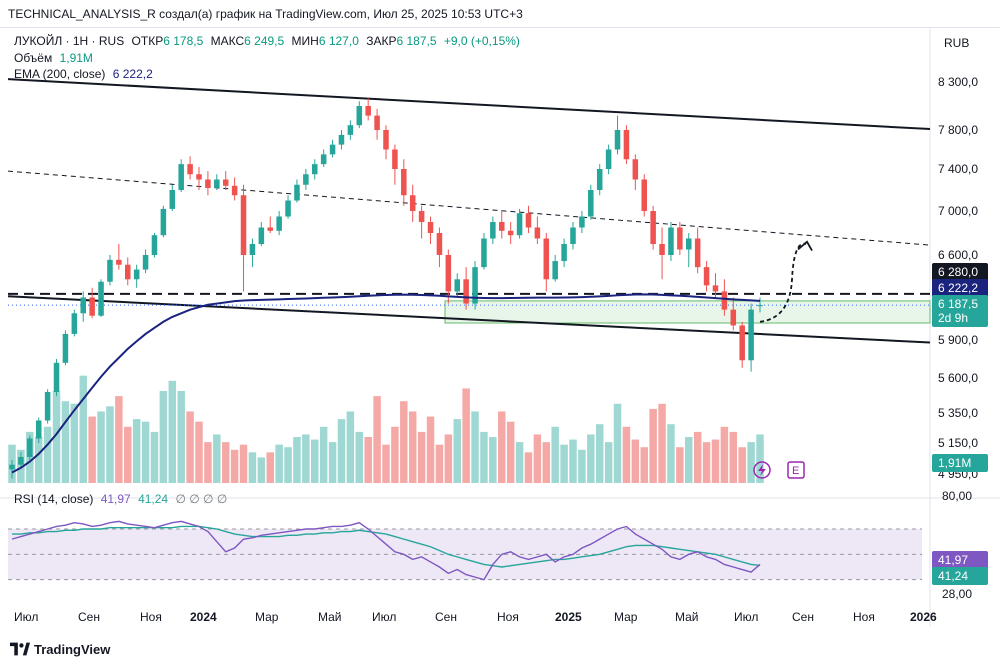  Describe the element at coordinates (481, 41) in the screenshot. I see `change-value: +9,0 (+0,15%)` at that location.